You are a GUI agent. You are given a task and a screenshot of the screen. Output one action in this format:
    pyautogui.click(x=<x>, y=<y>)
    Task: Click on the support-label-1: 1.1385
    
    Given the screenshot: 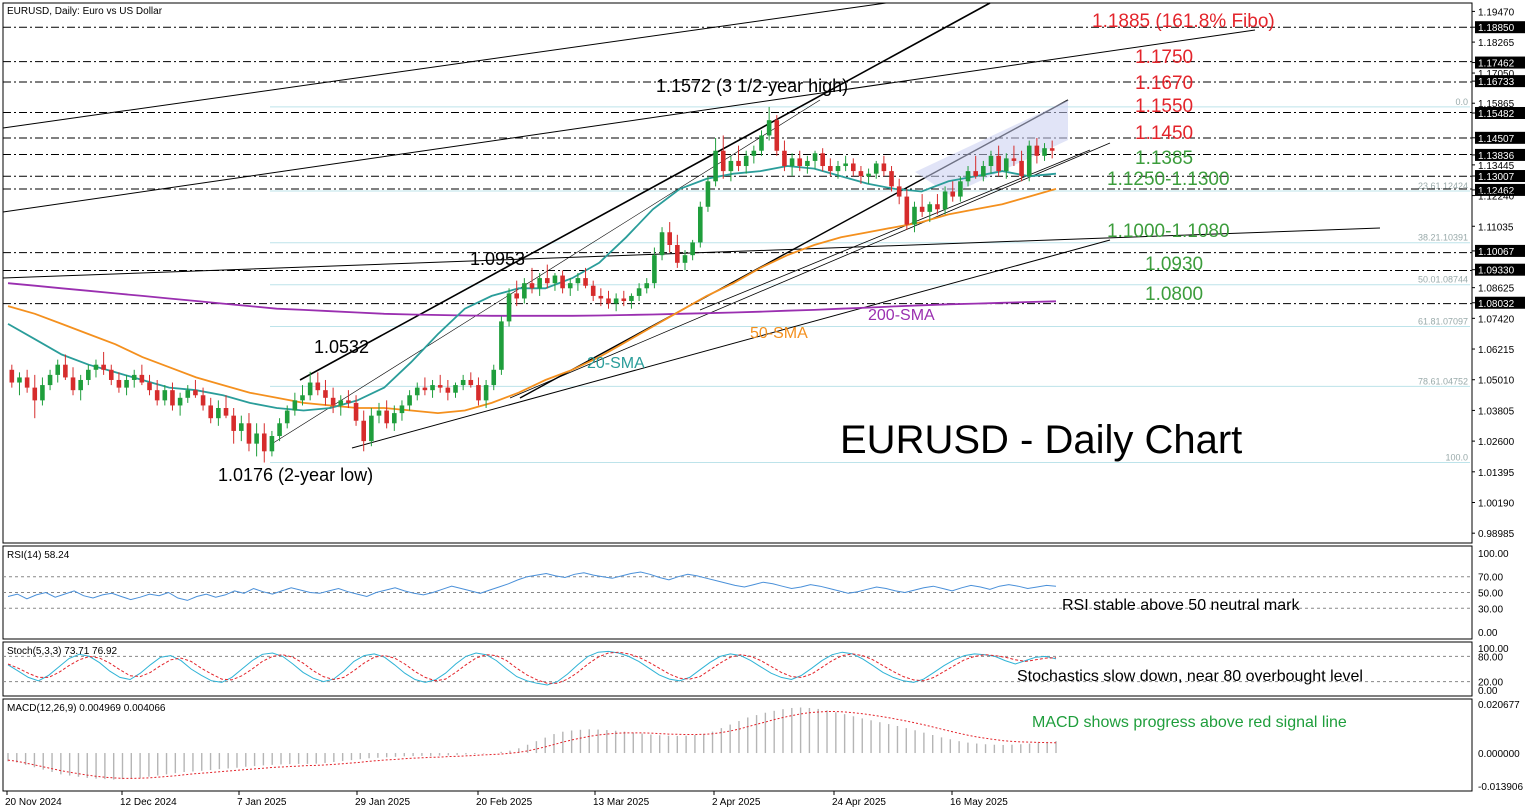 What is the action you would take?
    pyautogui.click(x=1164, y=158)
    